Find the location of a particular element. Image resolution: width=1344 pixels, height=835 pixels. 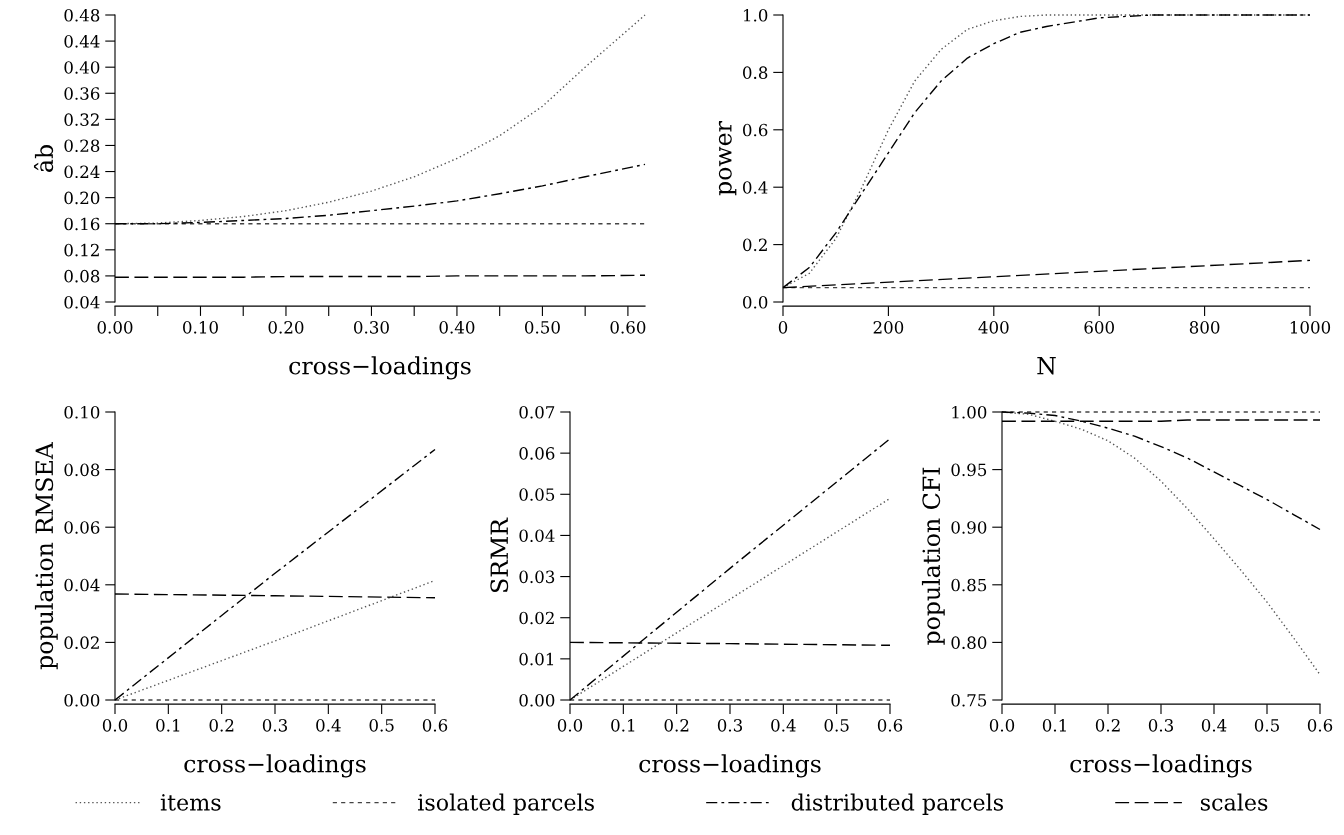

x-tick-label: 0.00 is located at coordinates (115, 327).